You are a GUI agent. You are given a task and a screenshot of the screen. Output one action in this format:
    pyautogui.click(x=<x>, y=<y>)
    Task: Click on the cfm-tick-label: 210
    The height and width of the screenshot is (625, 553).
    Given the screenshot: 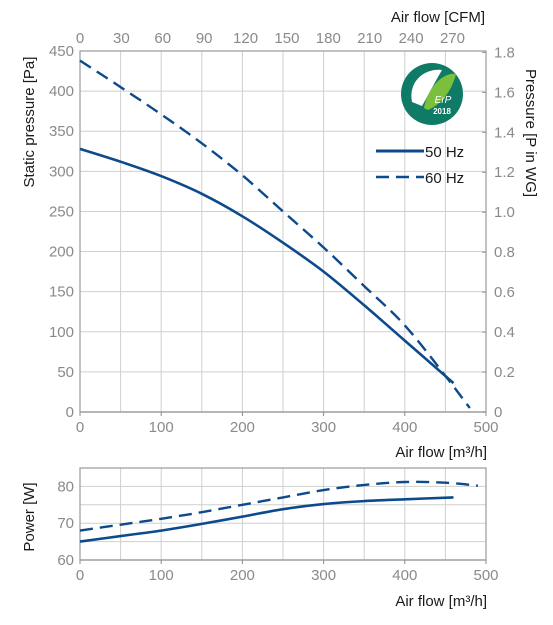 What is the action you would take?
    pyautogui.click(x=369, y=38)
    